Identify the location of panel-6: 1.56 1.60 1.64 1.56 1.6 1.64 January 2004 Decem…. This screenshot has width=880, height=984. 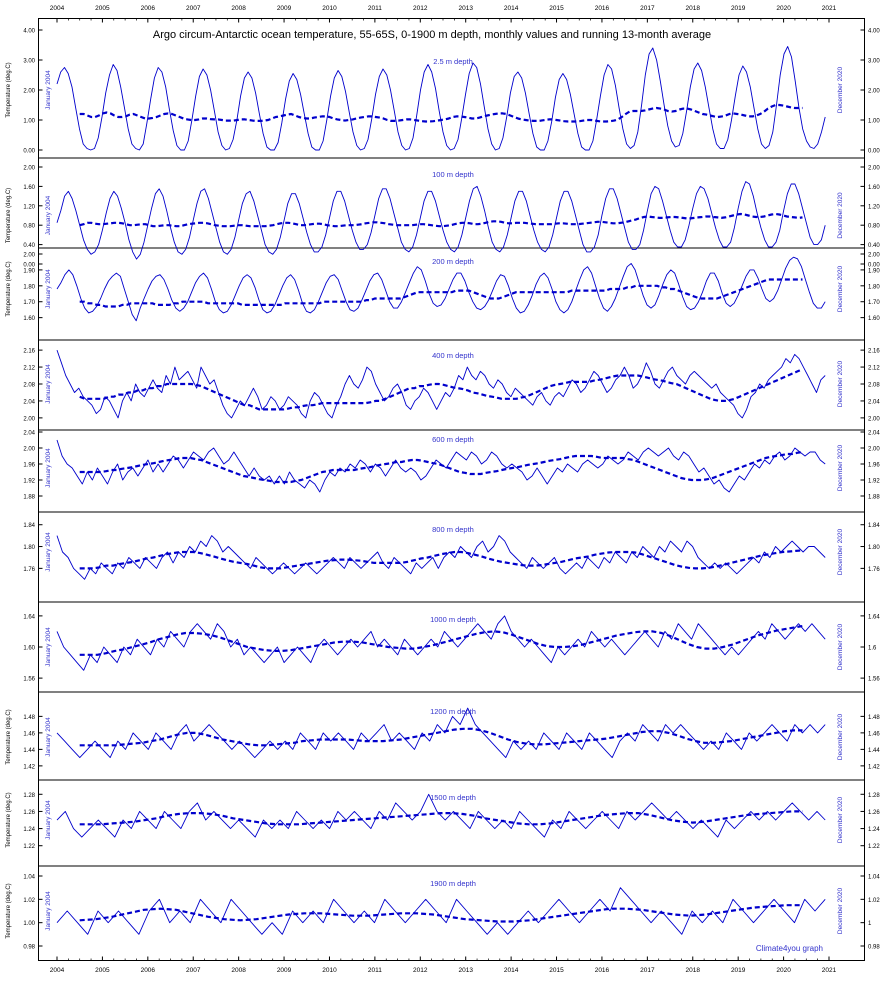
(451, 648).